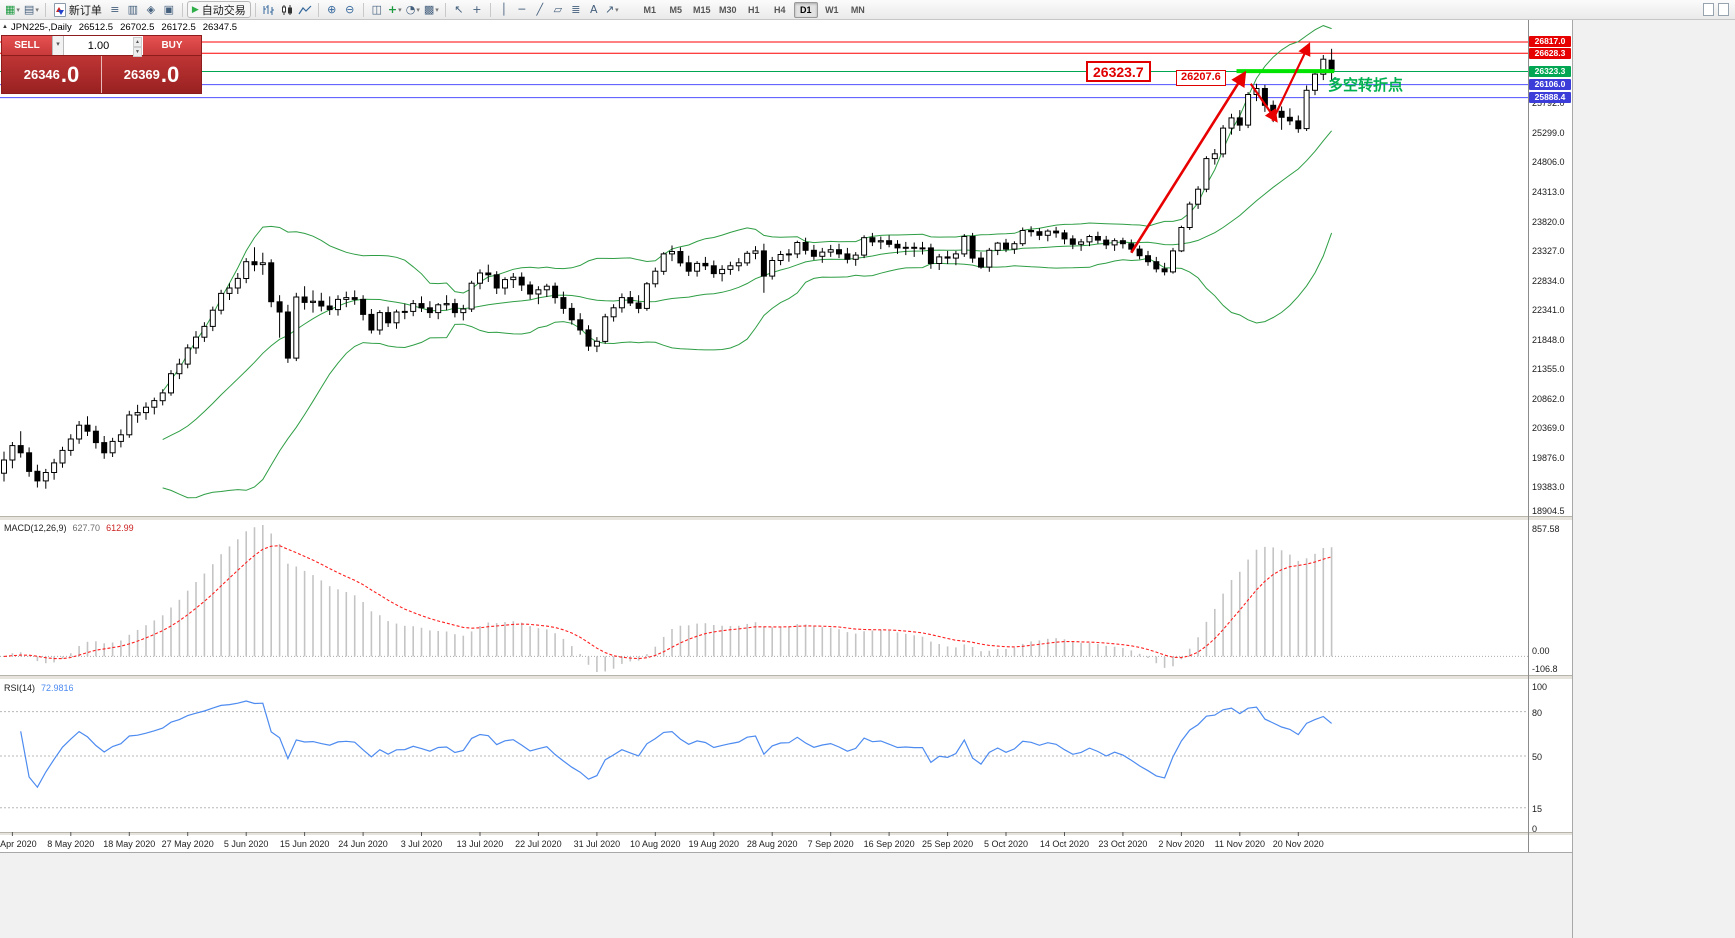 The image size is (1735, 938). I want to click on indicators-button: + ▾, so click(395, 9).